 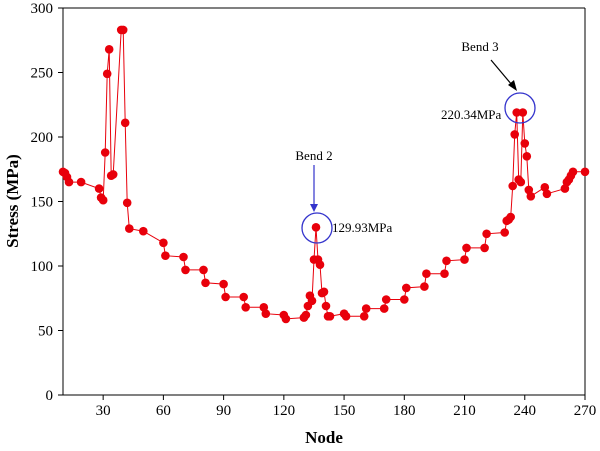 What do you see at coordinates (42, 267) in the screenshot?
I see `y-tick-label: 100` at bounding box center [42, 267].